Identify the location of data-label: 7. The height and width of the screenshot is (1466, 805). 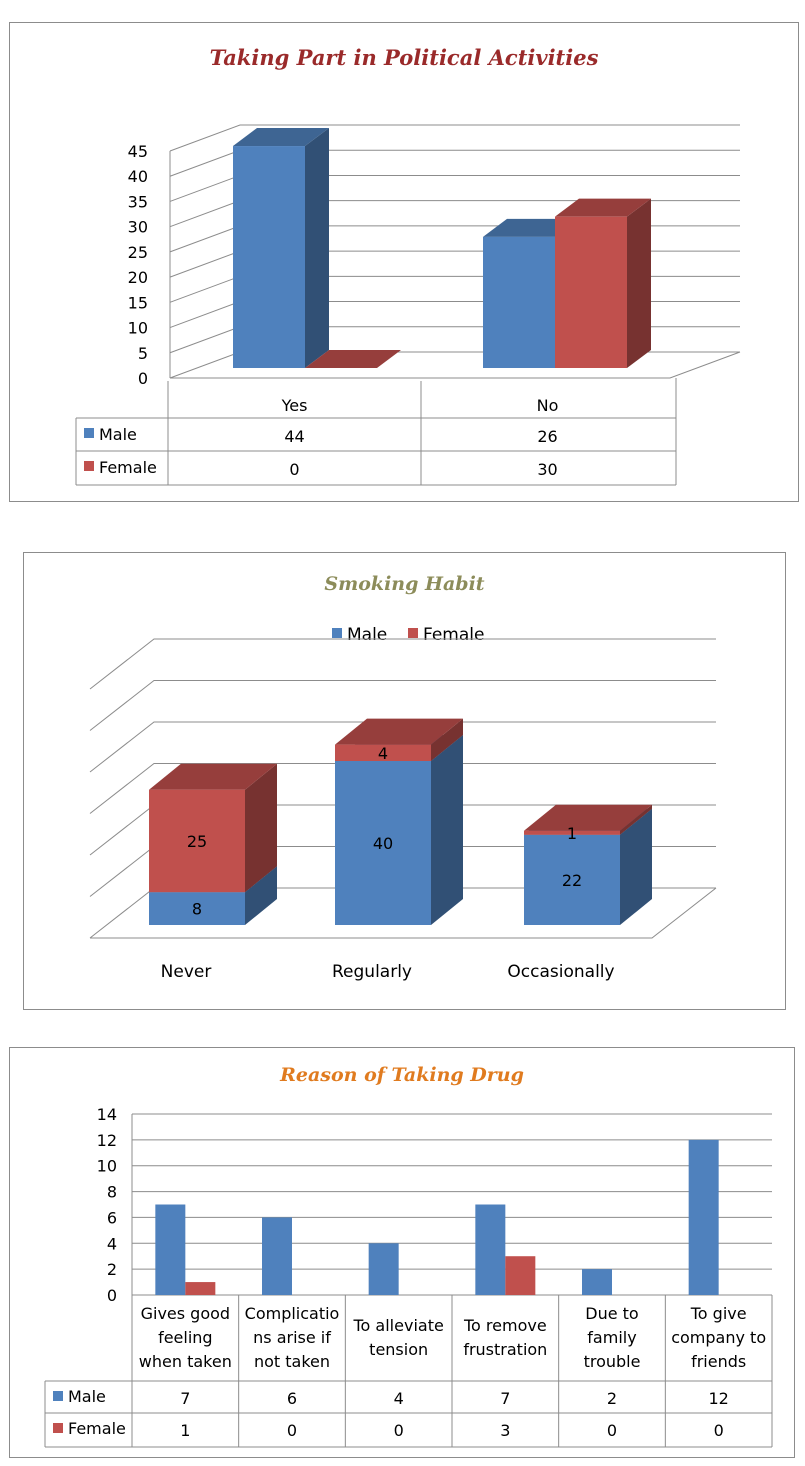
(185, 1398).